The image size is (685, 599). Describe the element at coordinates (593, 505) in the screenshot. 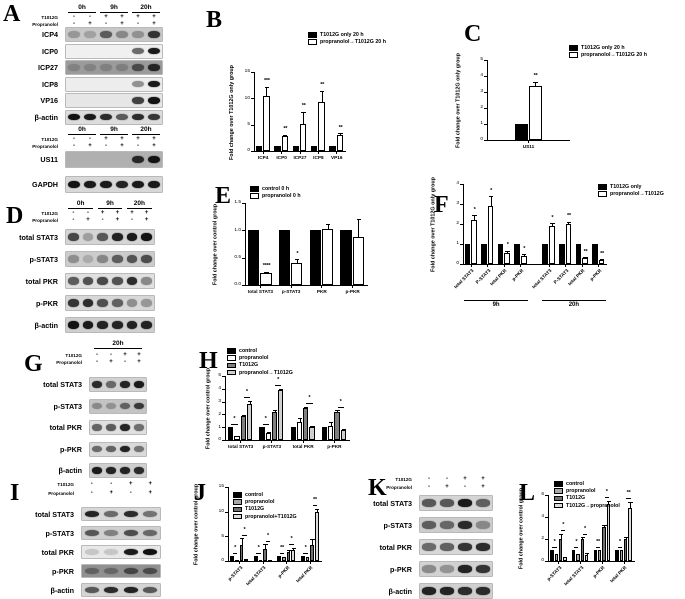

I see `legend-label: T1012G→propranolol` at that location.